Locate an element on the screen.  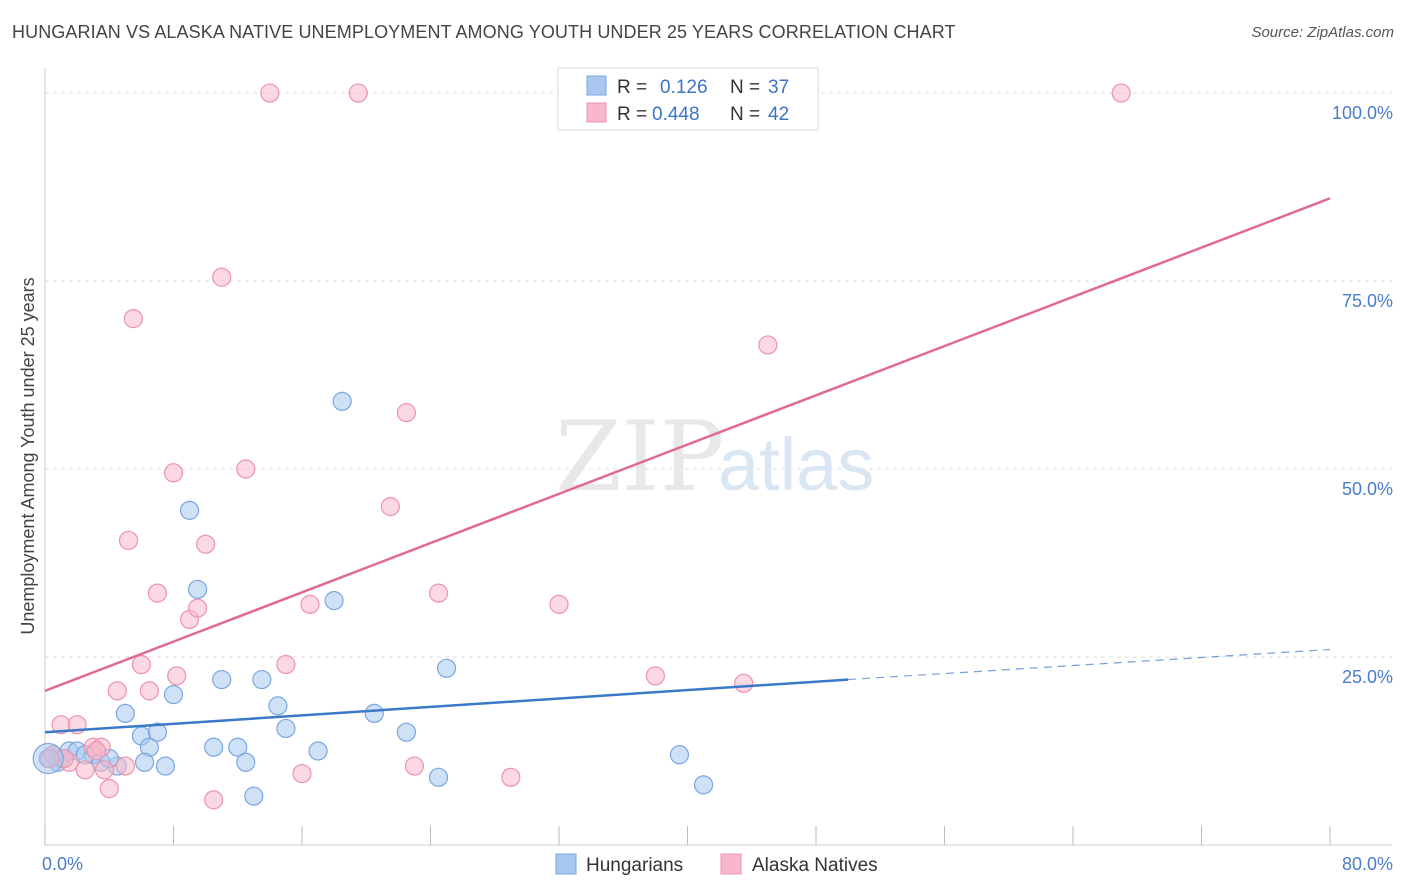
bottom-legend: Hungarians Alaska Natives is located at coordinates (716, 864).